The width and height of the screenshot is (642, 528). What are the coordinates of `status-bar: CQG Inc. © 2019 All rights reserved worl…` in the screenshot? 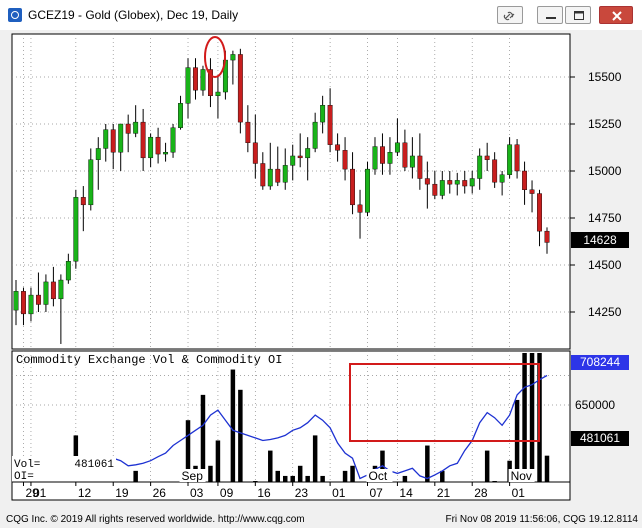 It's located at (321, 520).